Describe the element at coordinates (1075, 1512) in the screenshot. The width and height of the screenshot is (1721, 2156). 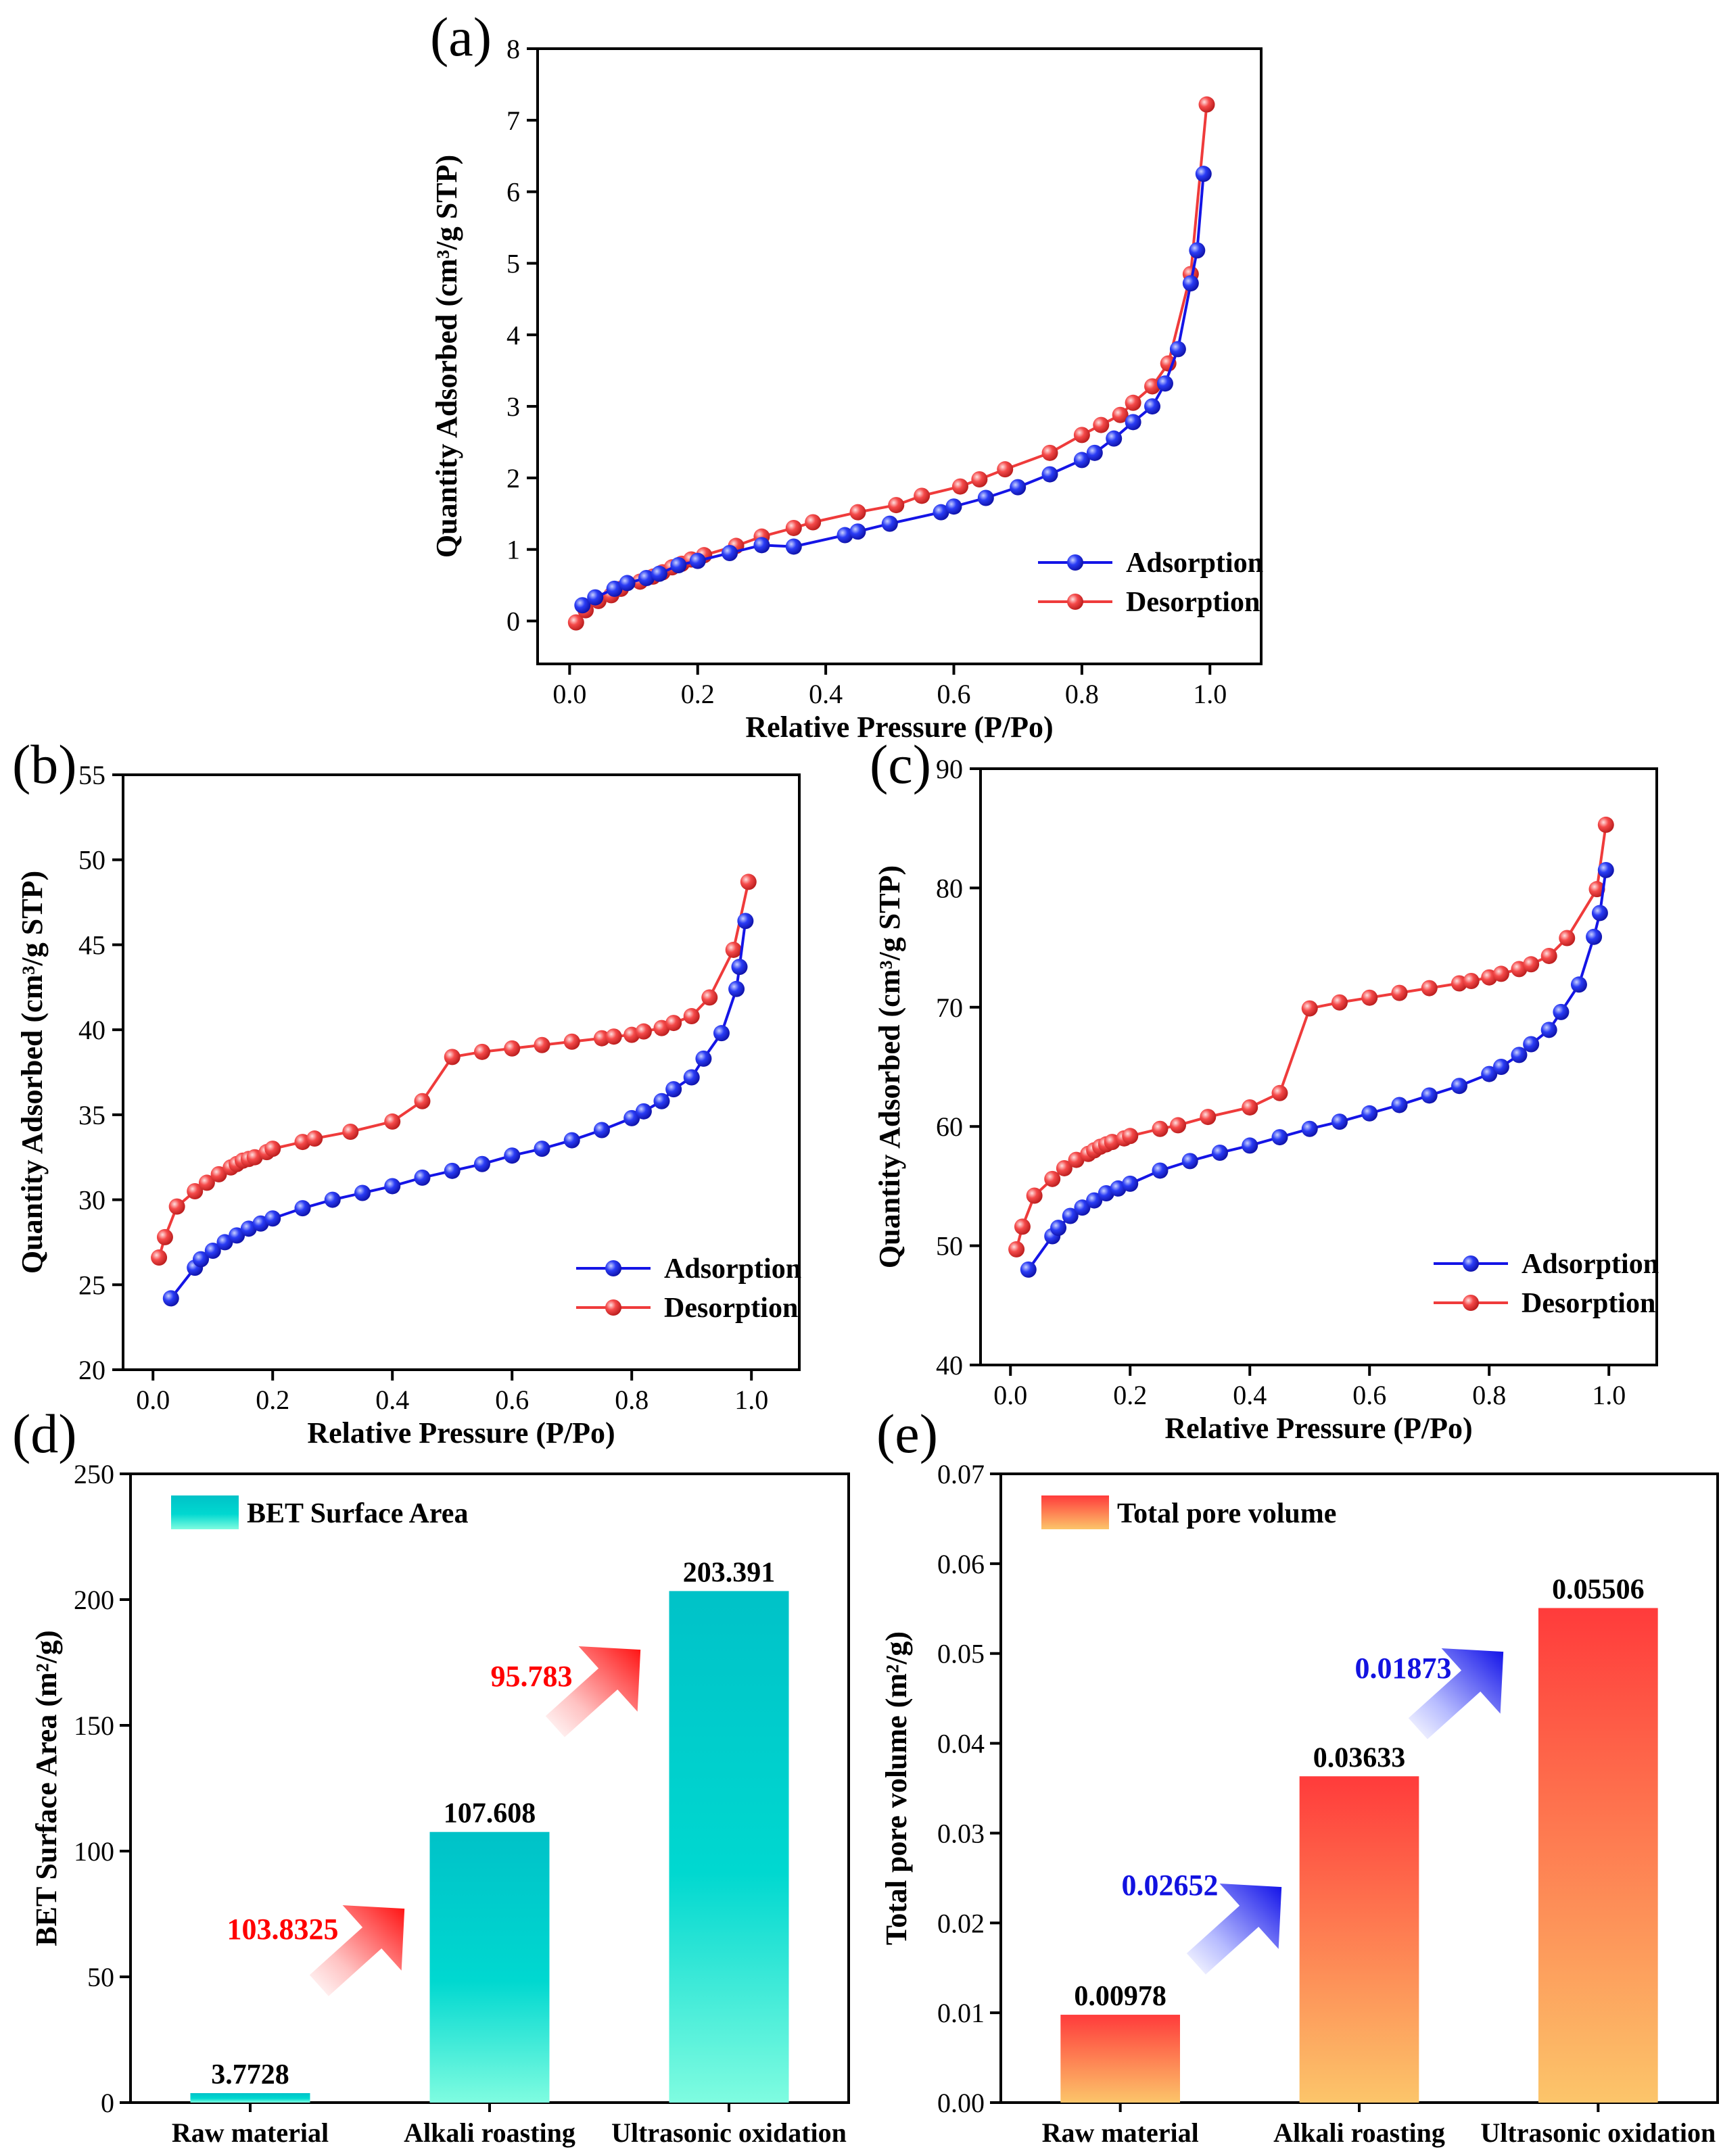
I see `legend-swatch-e` at that location.